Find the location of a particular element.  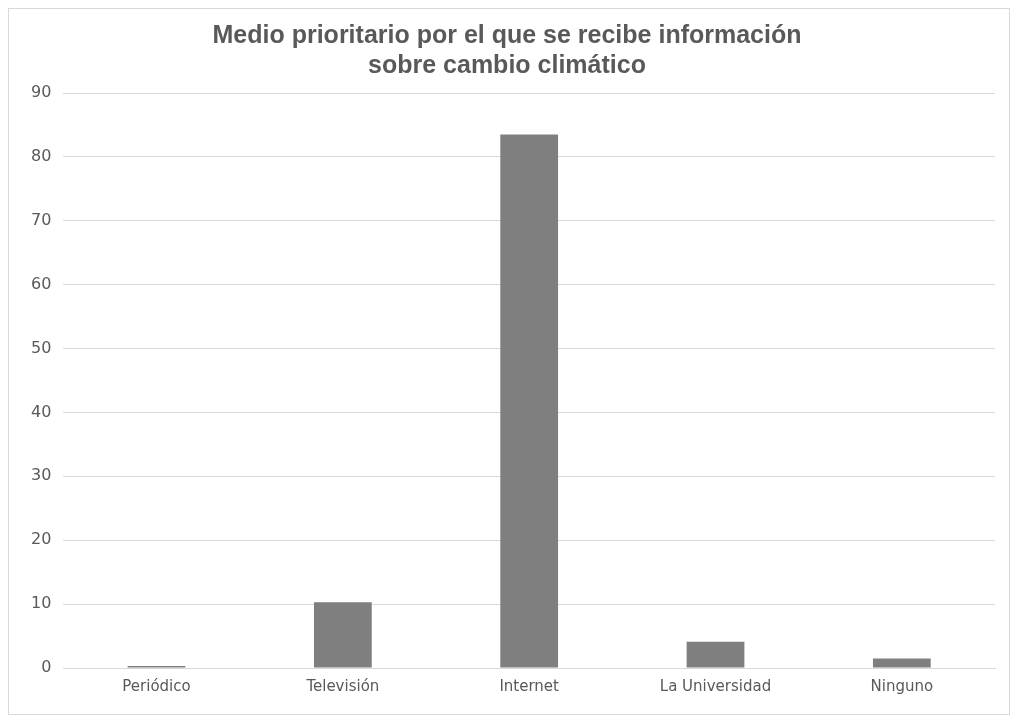

x-tick-label: Ninguno is located at coordinates (902, 685).